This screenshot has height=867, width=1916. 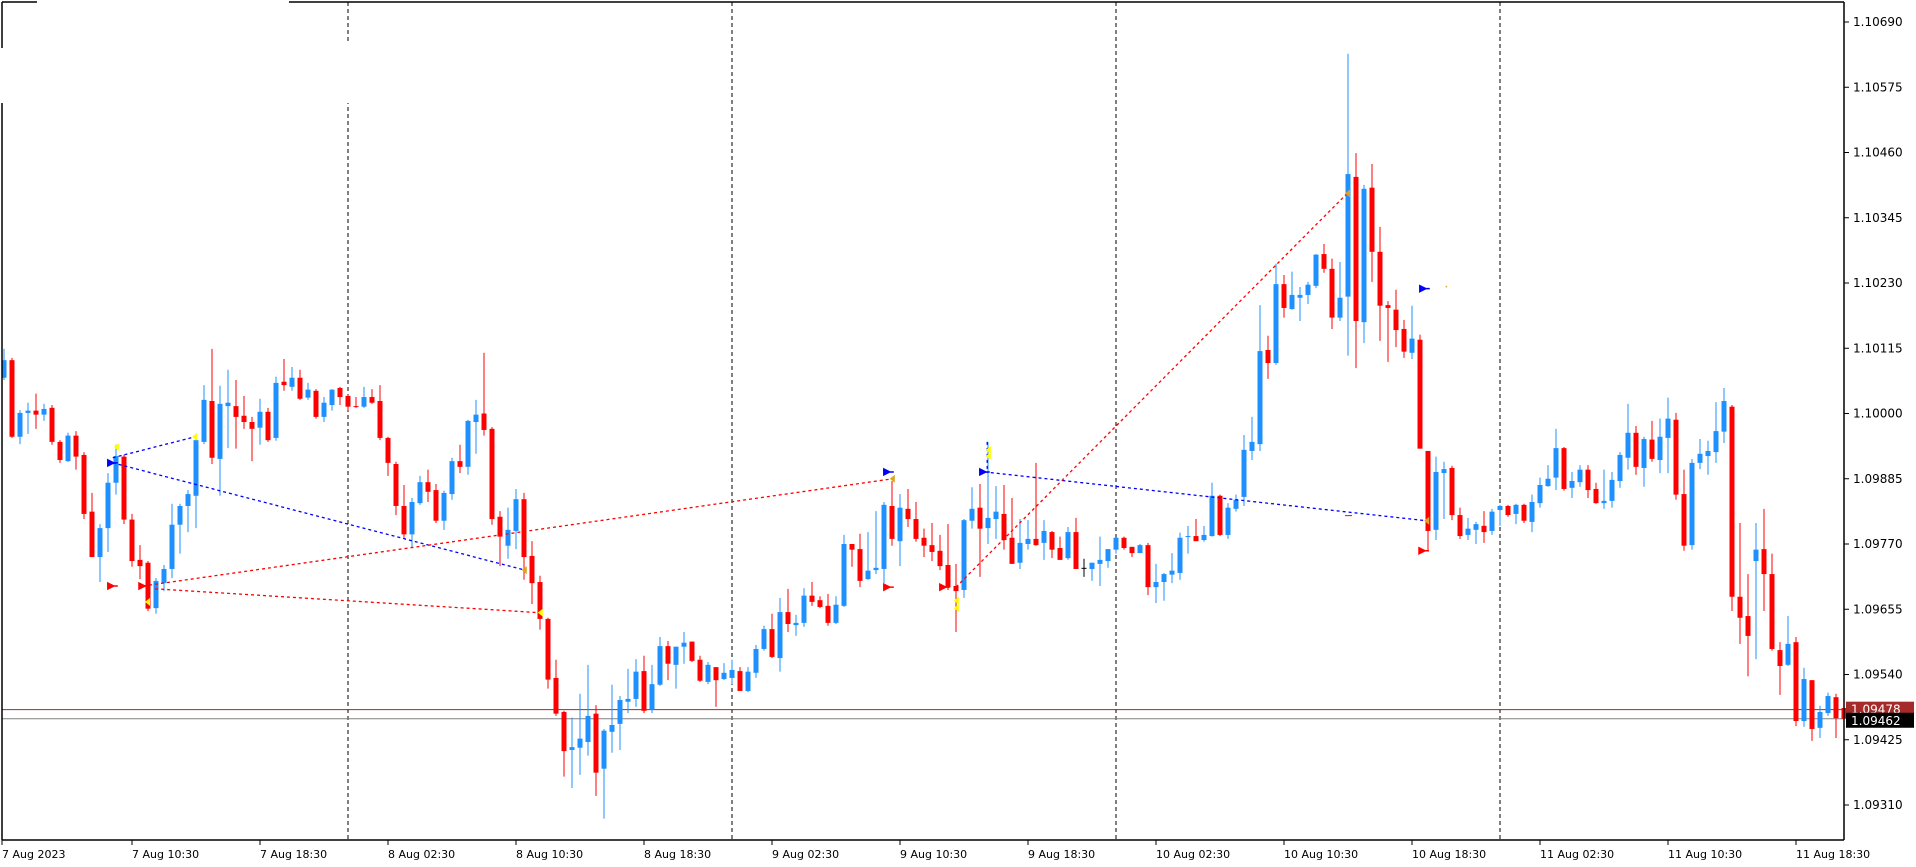 I want to click on price-label: 1.10115, so click(x=1878, y=348).